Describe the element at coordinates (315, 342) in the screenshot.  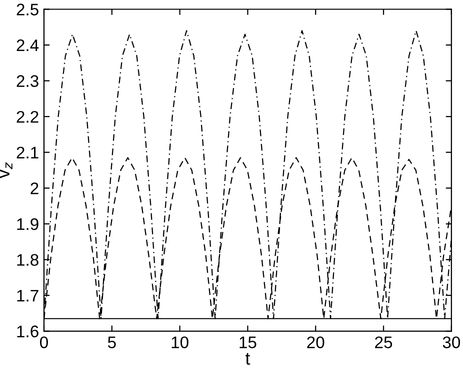
I see `x-tick-label: 20` at that location.